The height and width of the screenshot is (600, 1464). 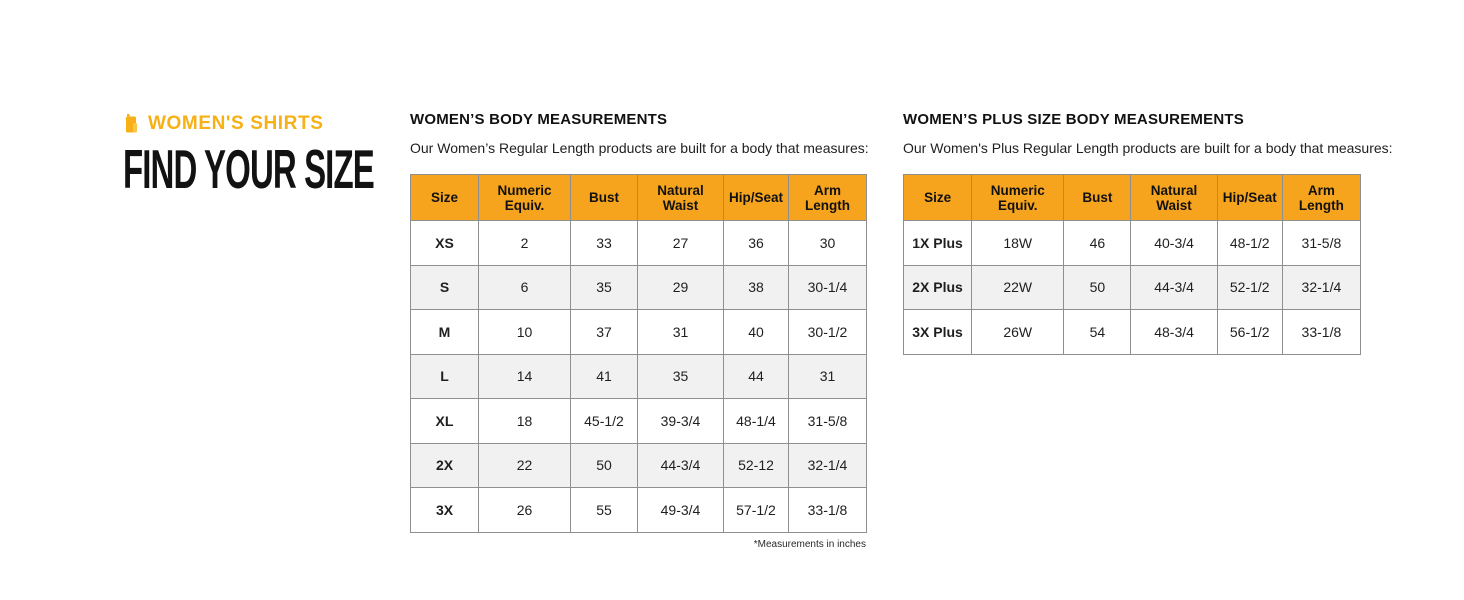 What do you see at coordinates (444, 510) in the screenshot?
I see `table-cell: 3X` at bounding box center [444, 510].